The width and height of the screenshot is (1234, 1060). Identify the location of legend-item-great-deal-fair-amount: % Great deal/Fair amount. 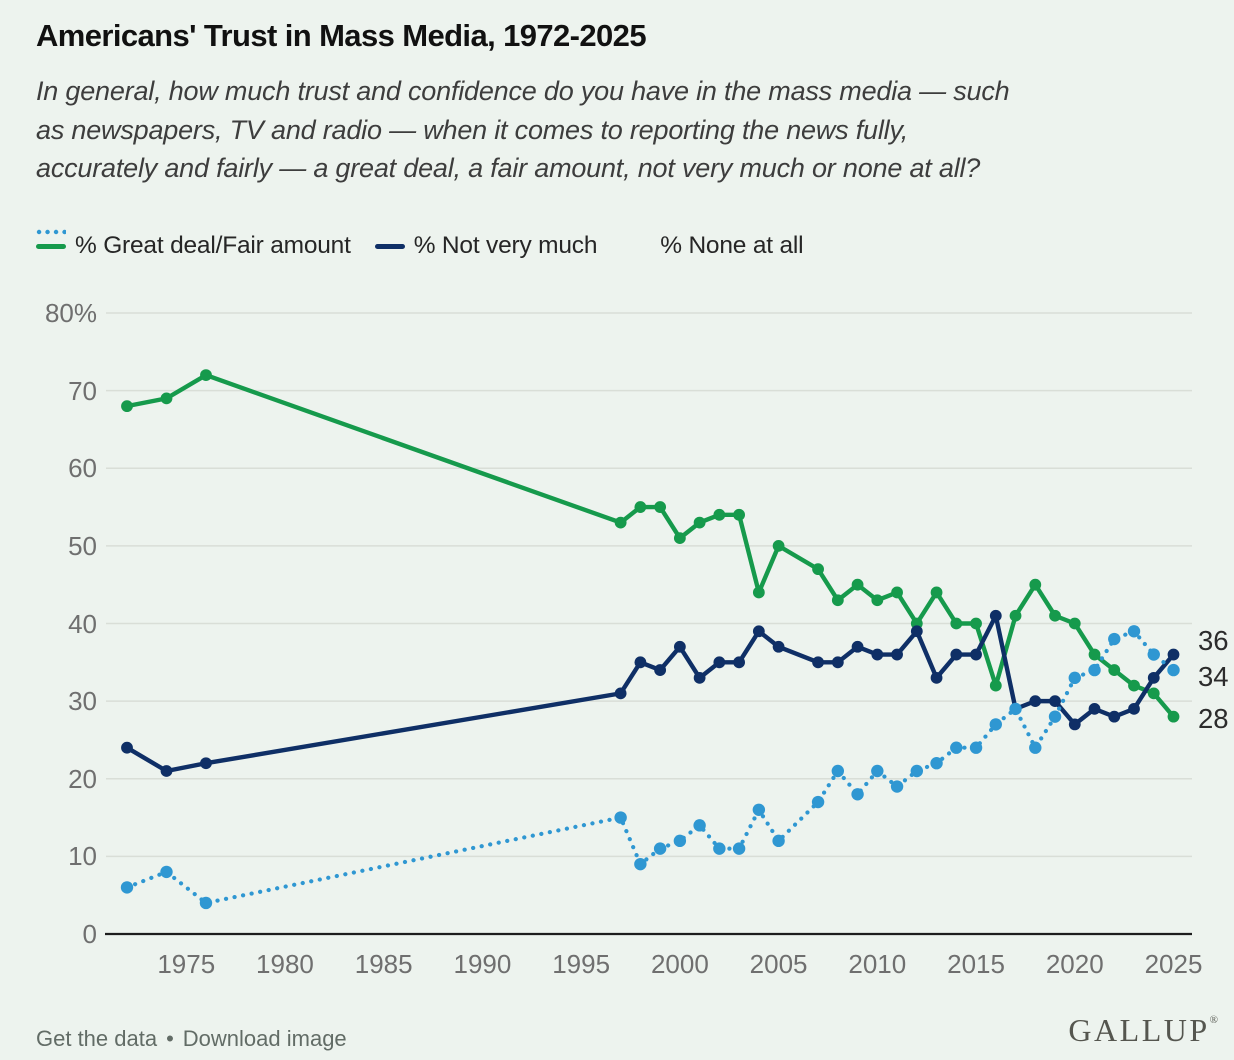
(193, 246).